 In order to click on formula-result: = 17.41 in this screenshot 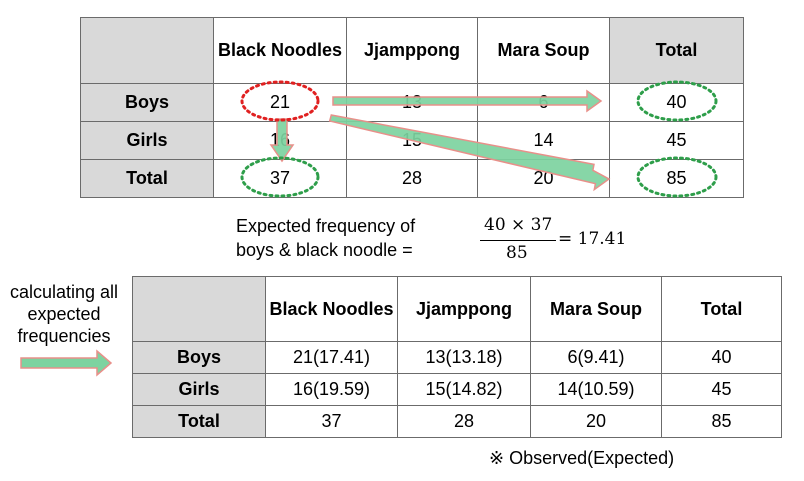, I will do `click(592, 239)`.